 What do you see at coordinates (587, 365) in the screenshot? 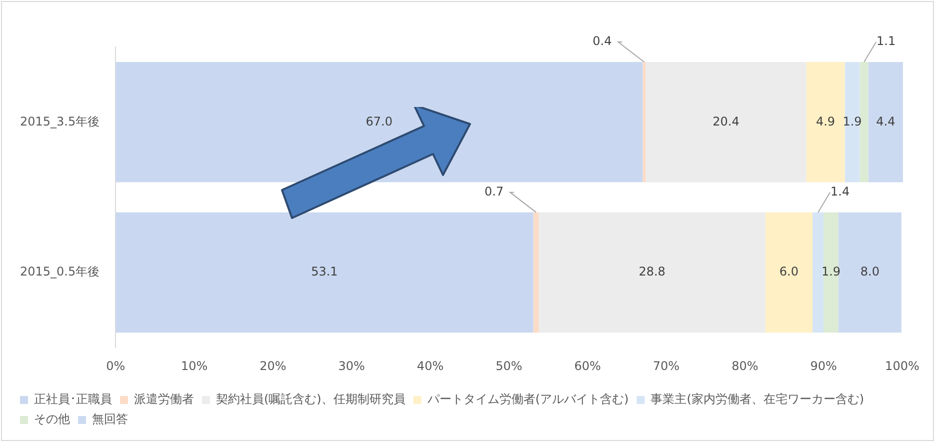
I see `x-tick-label: 60%` at bounding box center [587, 365].